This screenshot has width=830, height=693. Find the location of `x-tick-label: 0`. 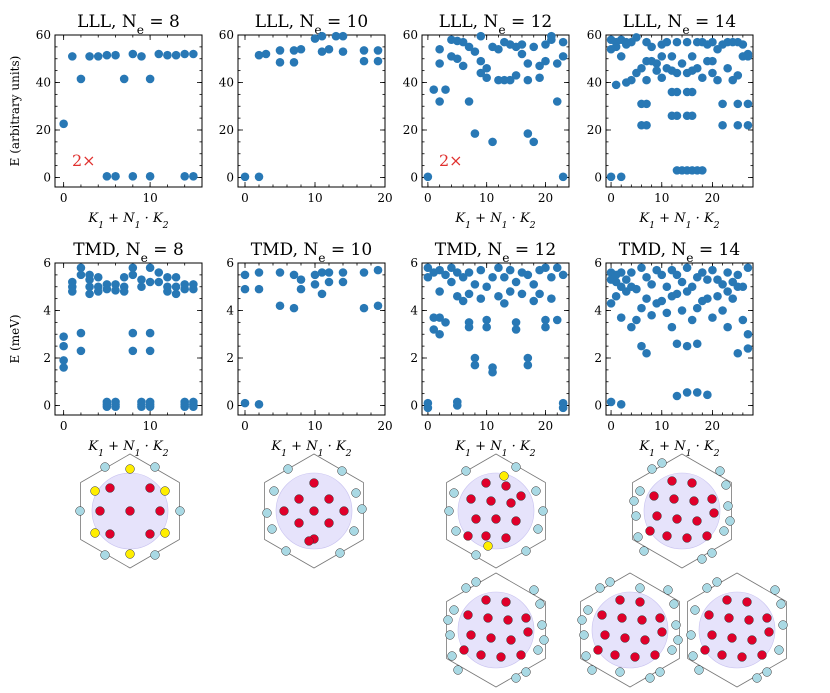

x-tick-label: 0 is located at coordinates (611, 426).